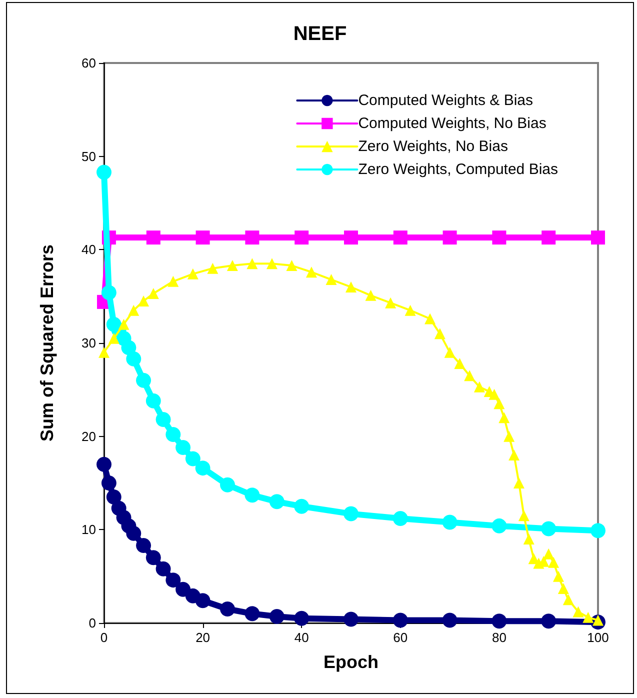 The width and height of the screenshot is (637, 698). I want to click on y-tick-label: 60, so click(89, 63).